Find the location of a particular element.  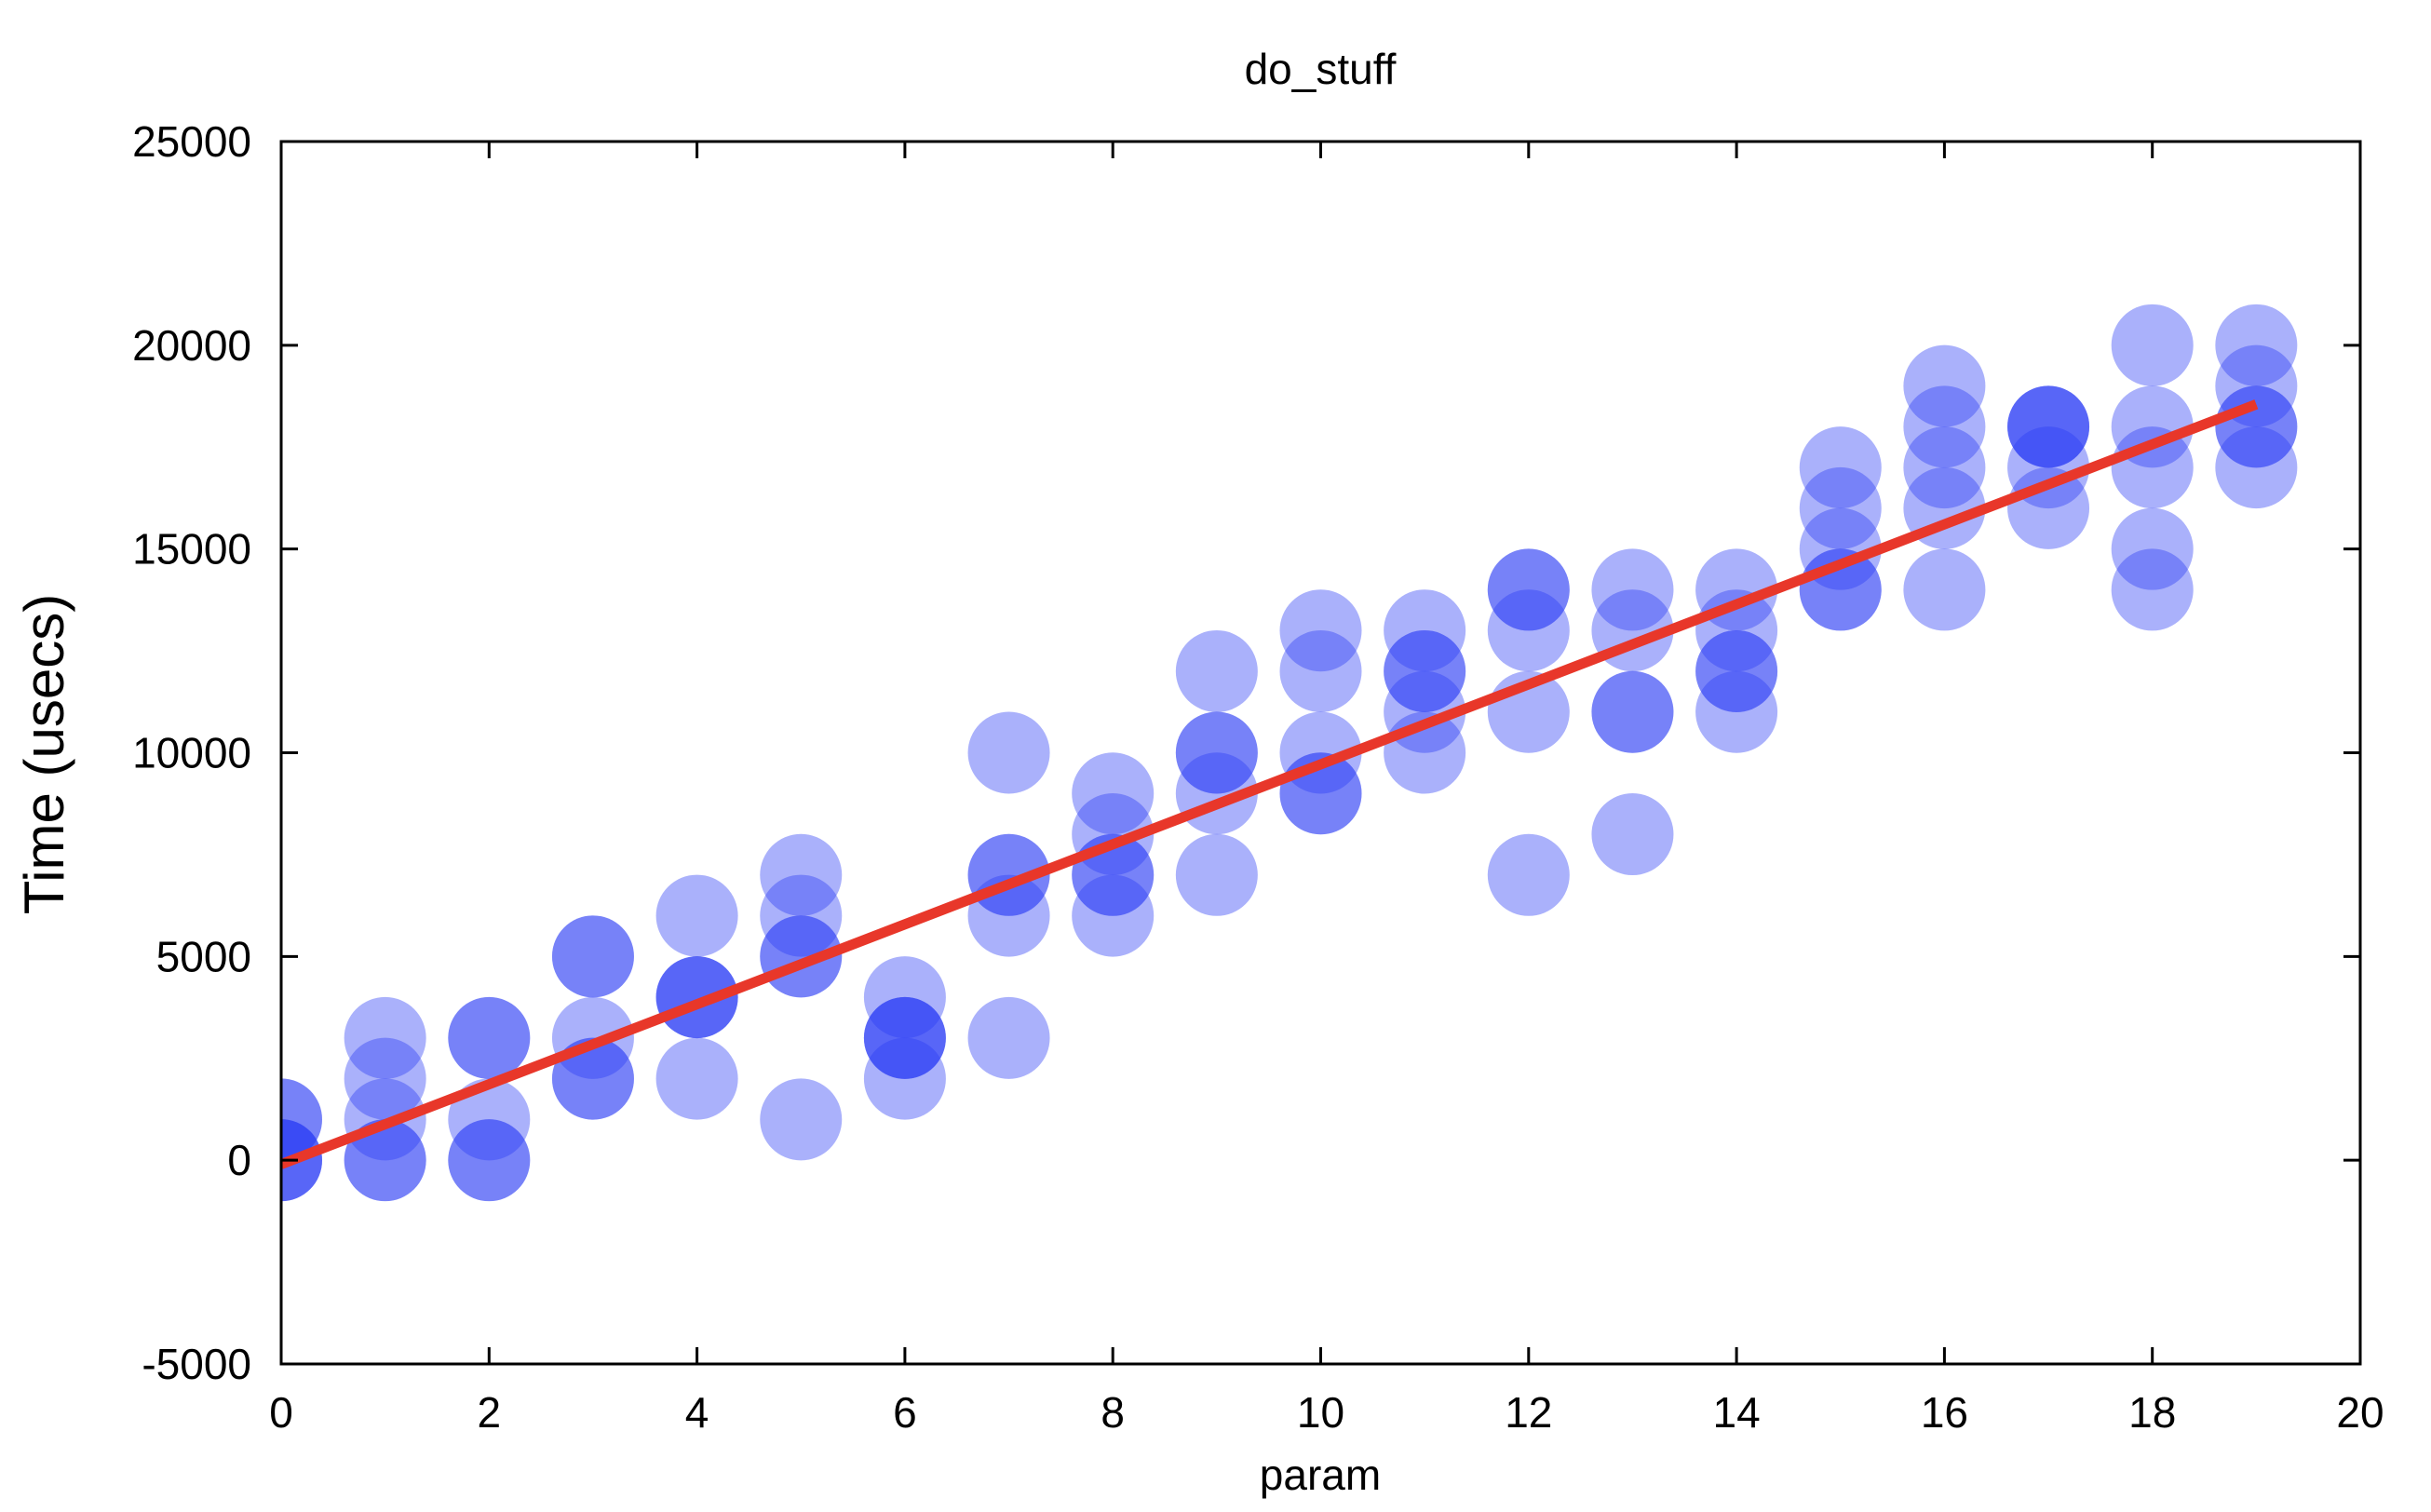

y-axis-label: Time (usecs) is located at coordinates (44, 754).